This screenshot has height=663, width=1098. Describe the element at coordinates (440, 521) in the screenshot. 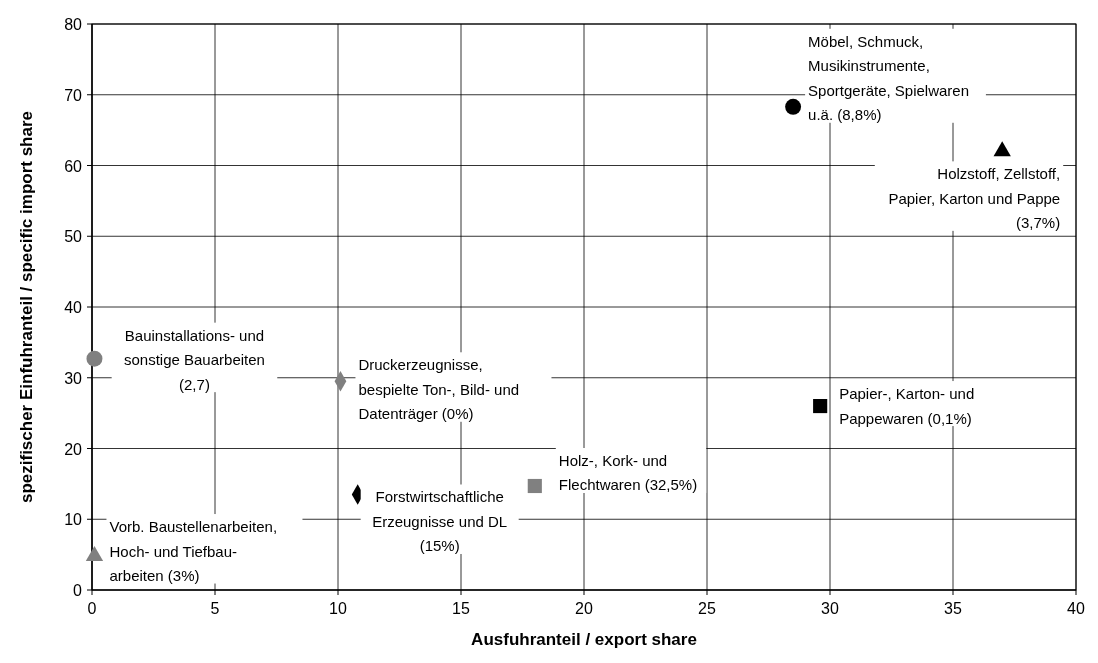

I see `series-label: Forstwirtschaftliche Erzeugnisse und DL (15%)` at that location.